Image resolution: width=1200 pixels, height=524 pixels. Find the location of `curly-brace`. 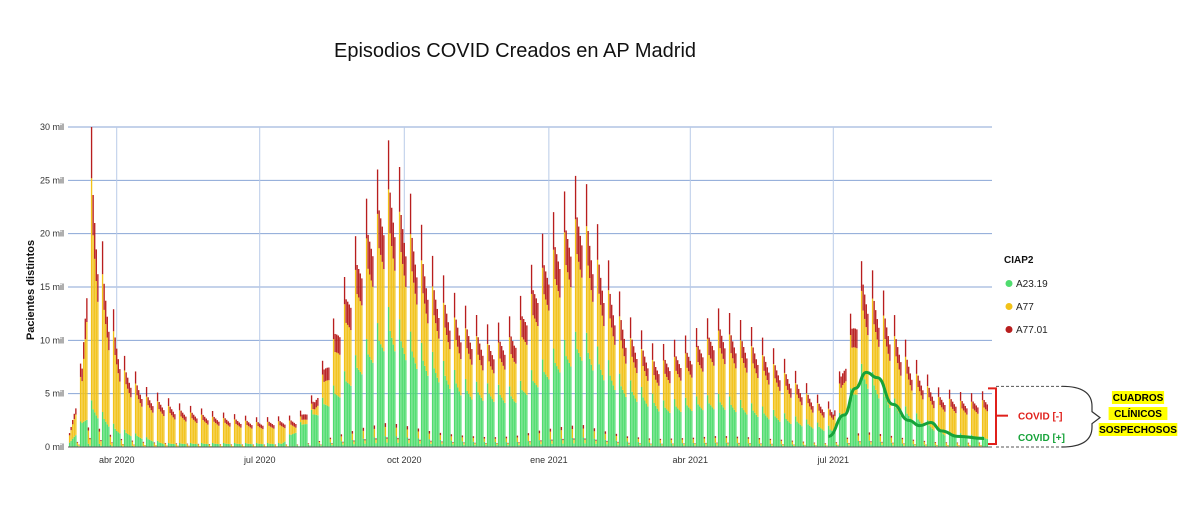

curly-brace is located at coordinates (1081, 416).